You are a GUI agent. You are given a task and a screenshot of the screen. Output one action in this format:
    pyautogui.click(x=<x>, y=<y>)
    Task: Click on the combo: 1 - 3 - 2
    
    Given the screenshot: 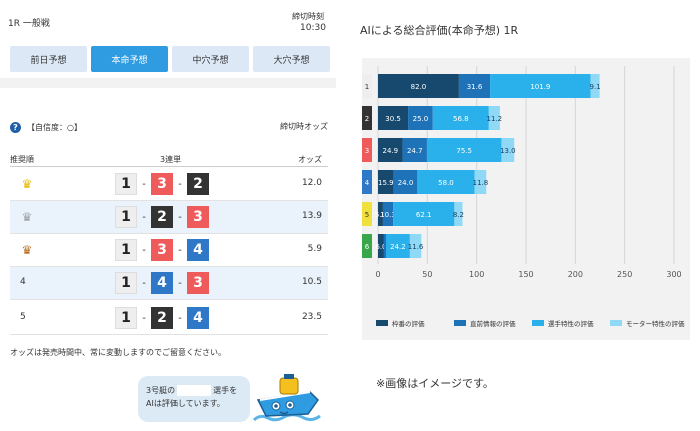 What is the action you would take?
    pyautogui.click(x=162, y=184)
    